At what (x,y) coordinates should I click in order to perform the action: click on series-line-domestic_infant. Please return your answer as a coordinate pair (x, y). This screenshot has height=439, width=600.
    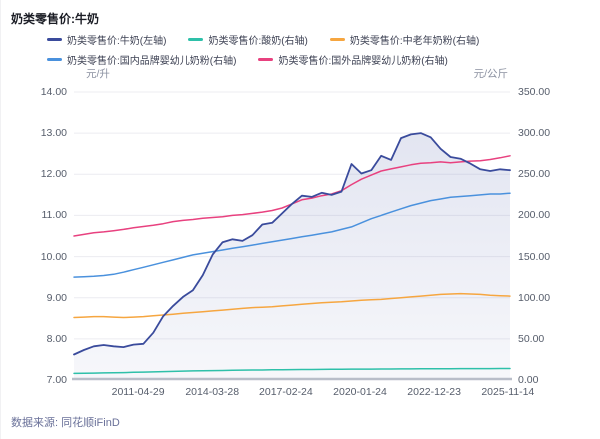
    Looking at the image, I should click on (292, 235).